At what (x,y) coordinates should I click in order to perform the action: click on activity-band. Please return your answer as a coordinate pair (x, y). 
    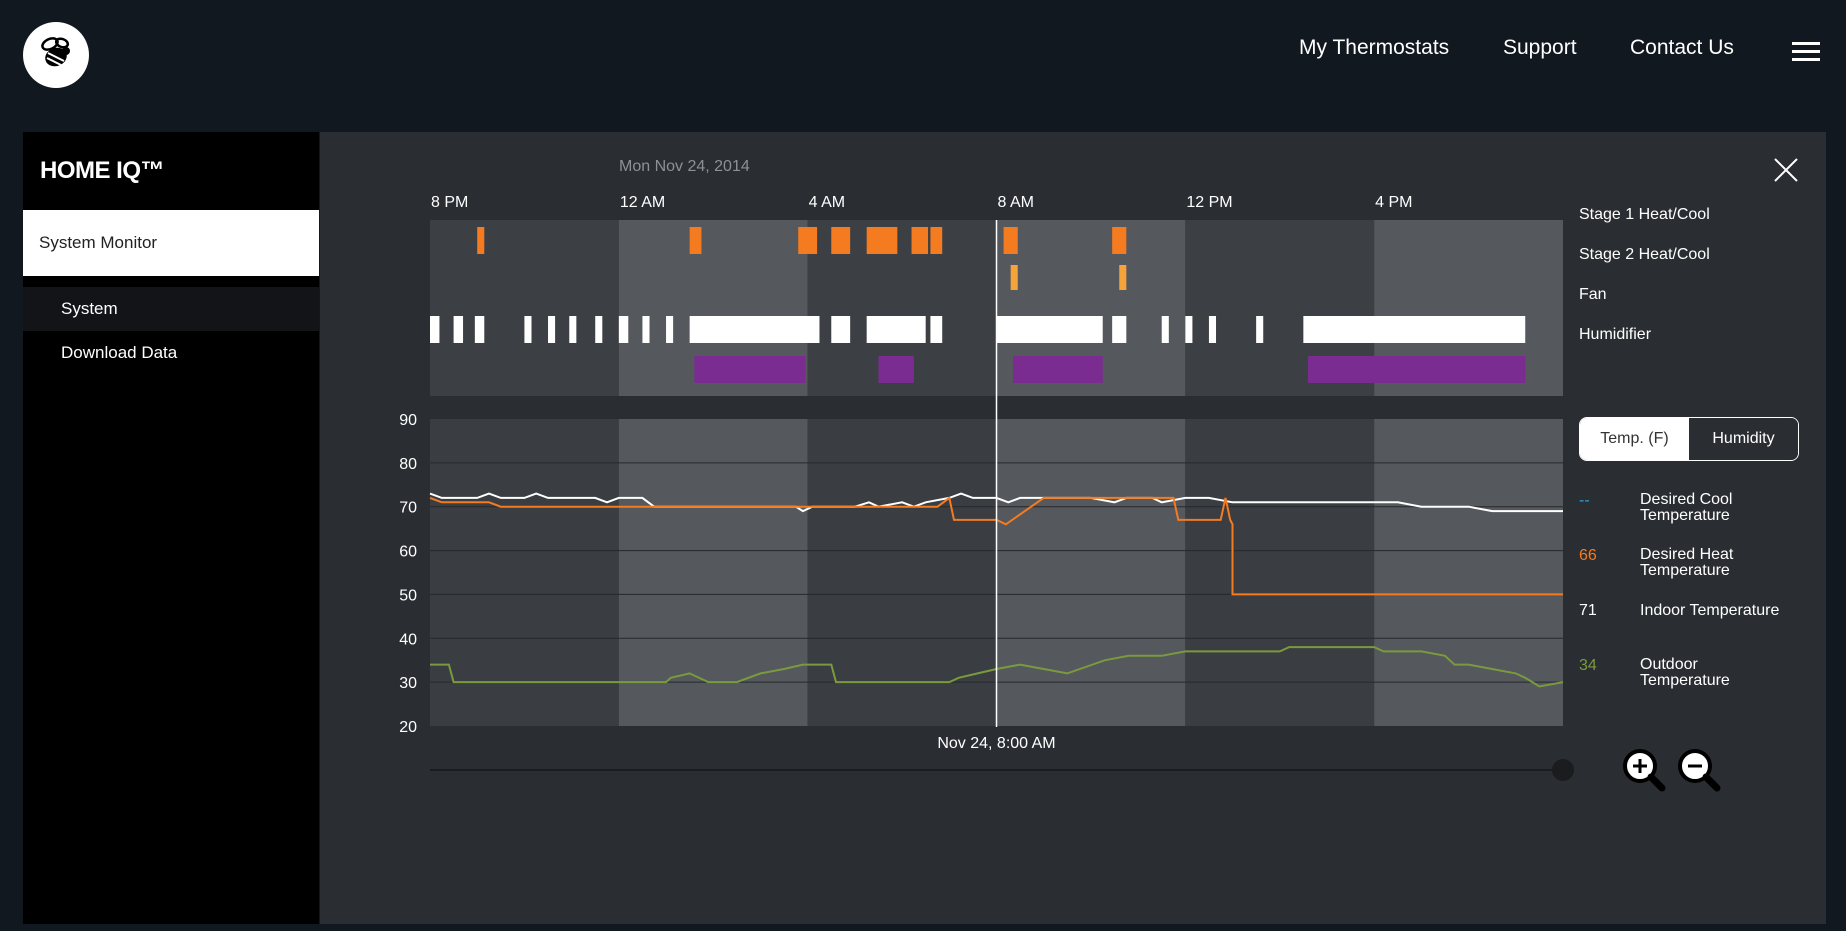
    Looking at the image, I should click on (524, 308).